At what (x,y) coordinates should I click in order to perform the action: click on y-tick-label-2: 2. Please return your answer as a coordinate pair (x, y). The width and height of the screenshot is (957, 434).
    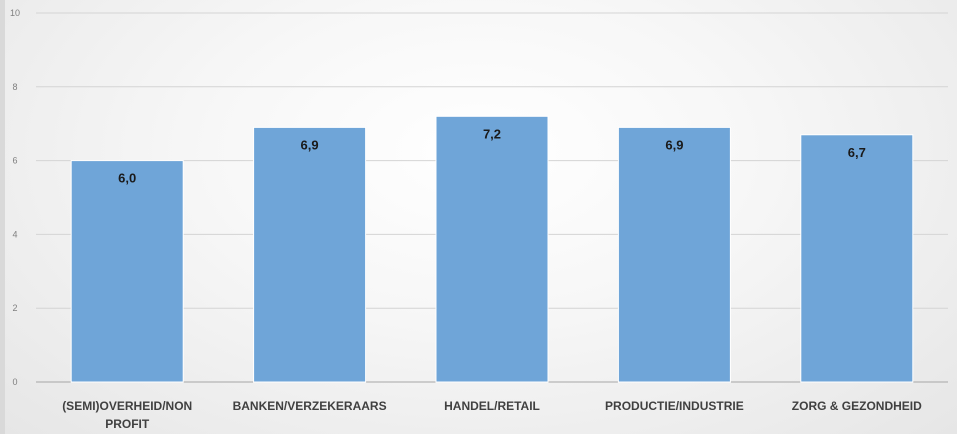
    Looking at the image, I should click on (14, 308).